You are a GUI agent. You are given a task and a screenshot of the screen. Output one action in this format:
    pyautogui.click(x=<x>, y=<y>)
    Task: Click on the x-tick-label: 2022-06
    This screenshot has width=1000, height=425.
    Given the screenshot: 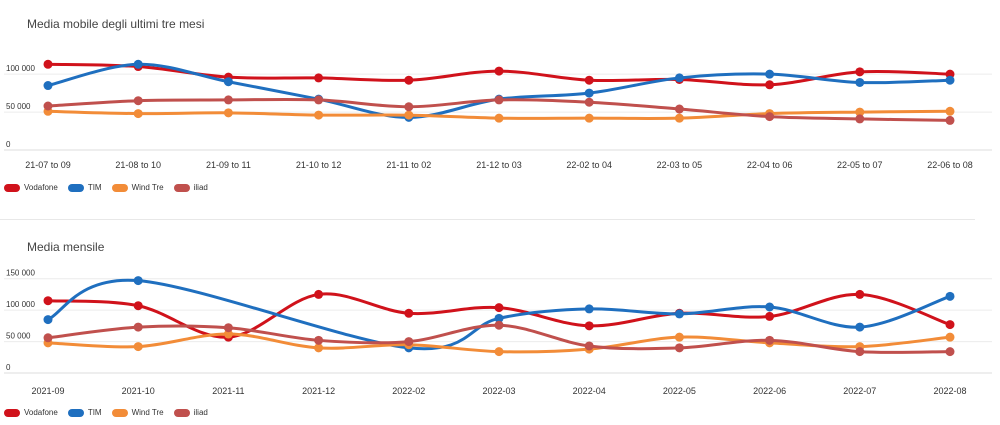 What is the action you would take?
    pyautogui.click(x=769, y=391)
    